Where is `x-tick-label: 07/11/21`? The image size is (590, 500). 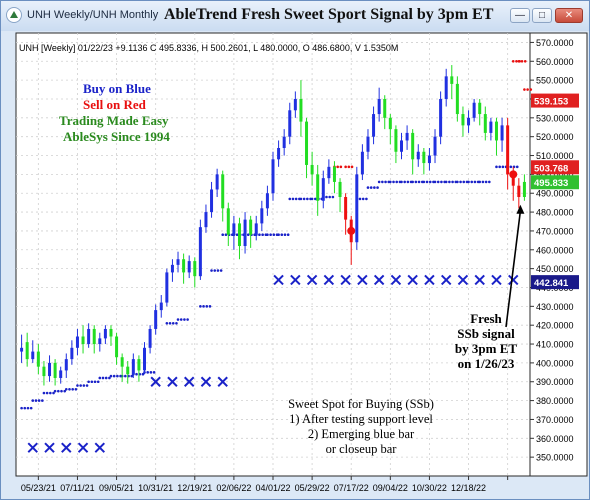
x-tick-label: 07/11/21 is located at coordinates (77, 488).